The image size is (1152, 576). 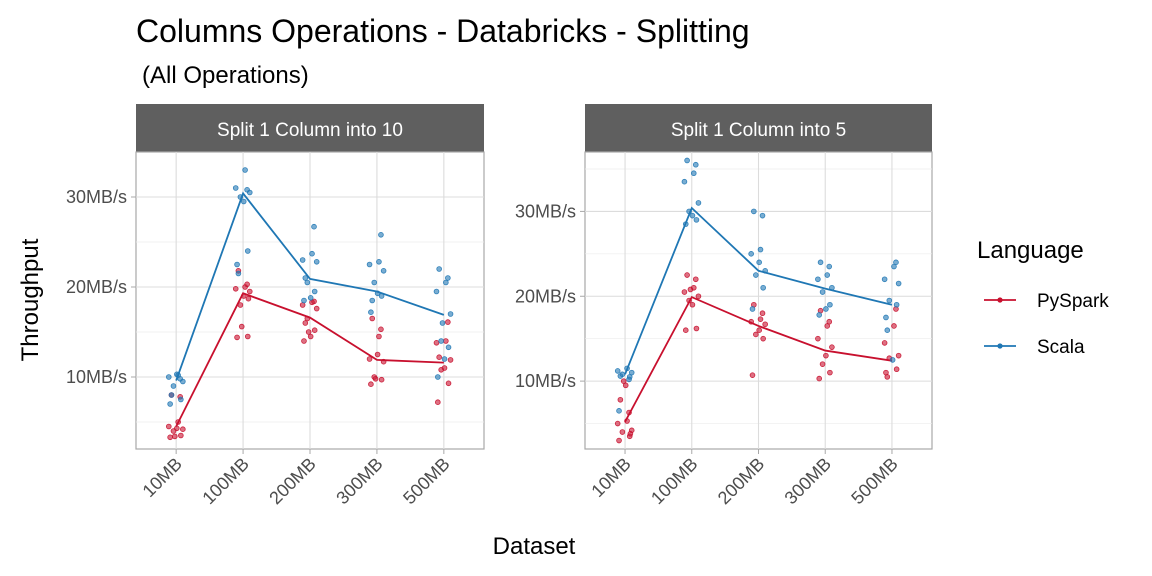 I want to click on legend-label: PySpark, so click(x=1073, y=301).